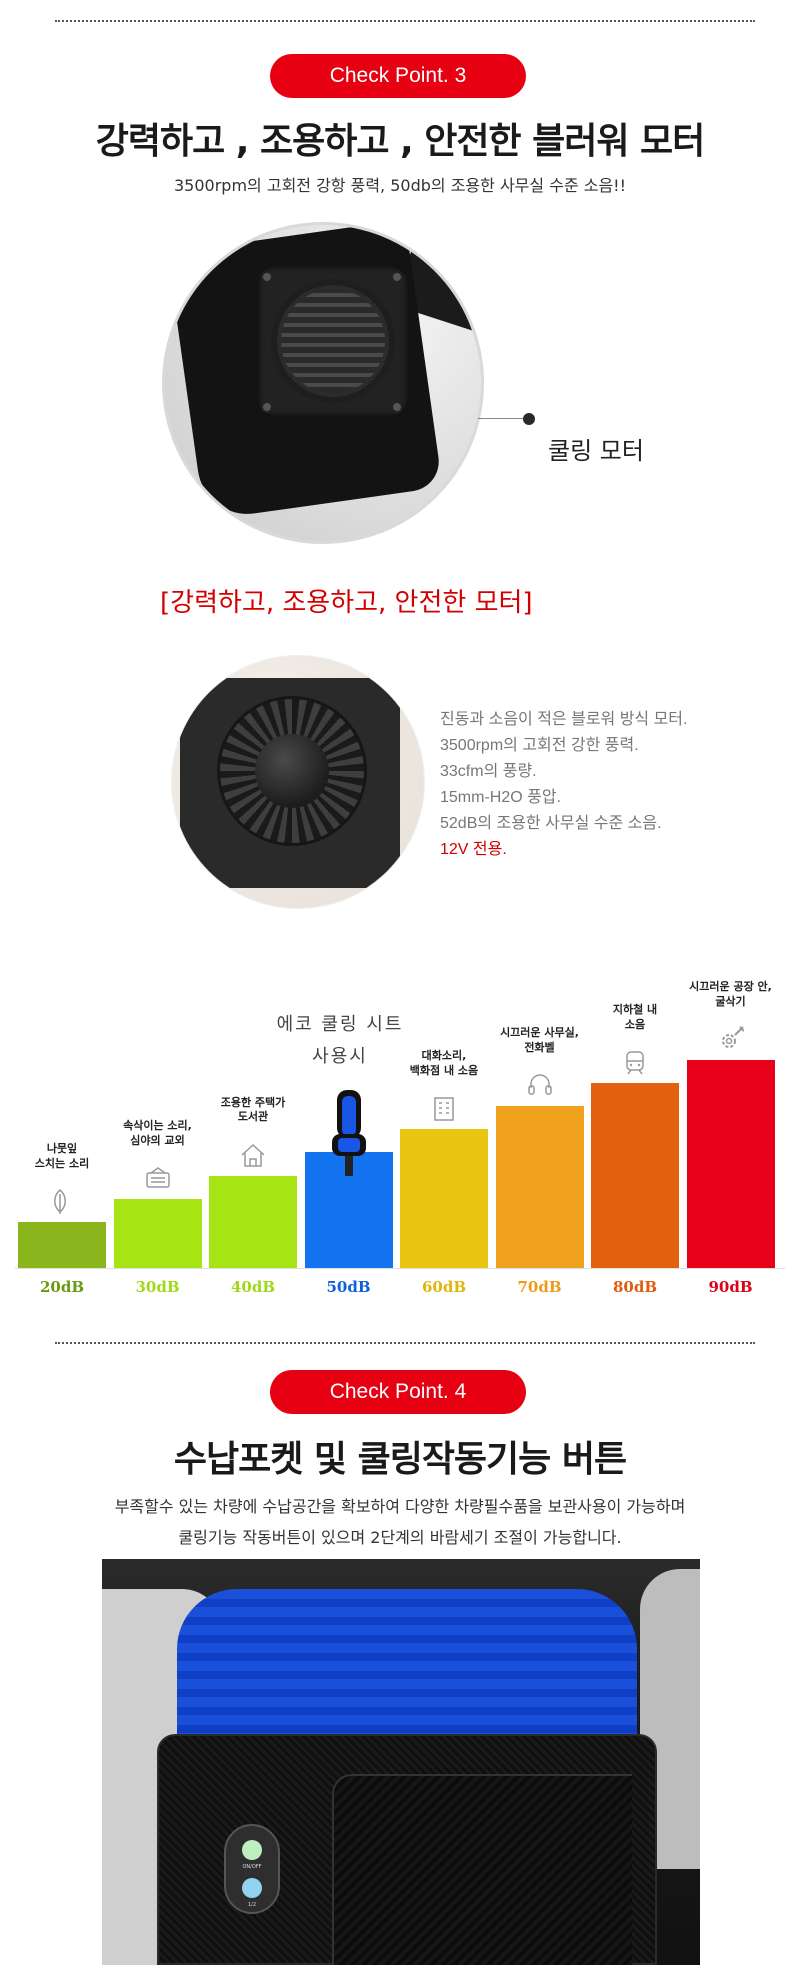  I want to click on blower-motor-image, so click(298, 782).